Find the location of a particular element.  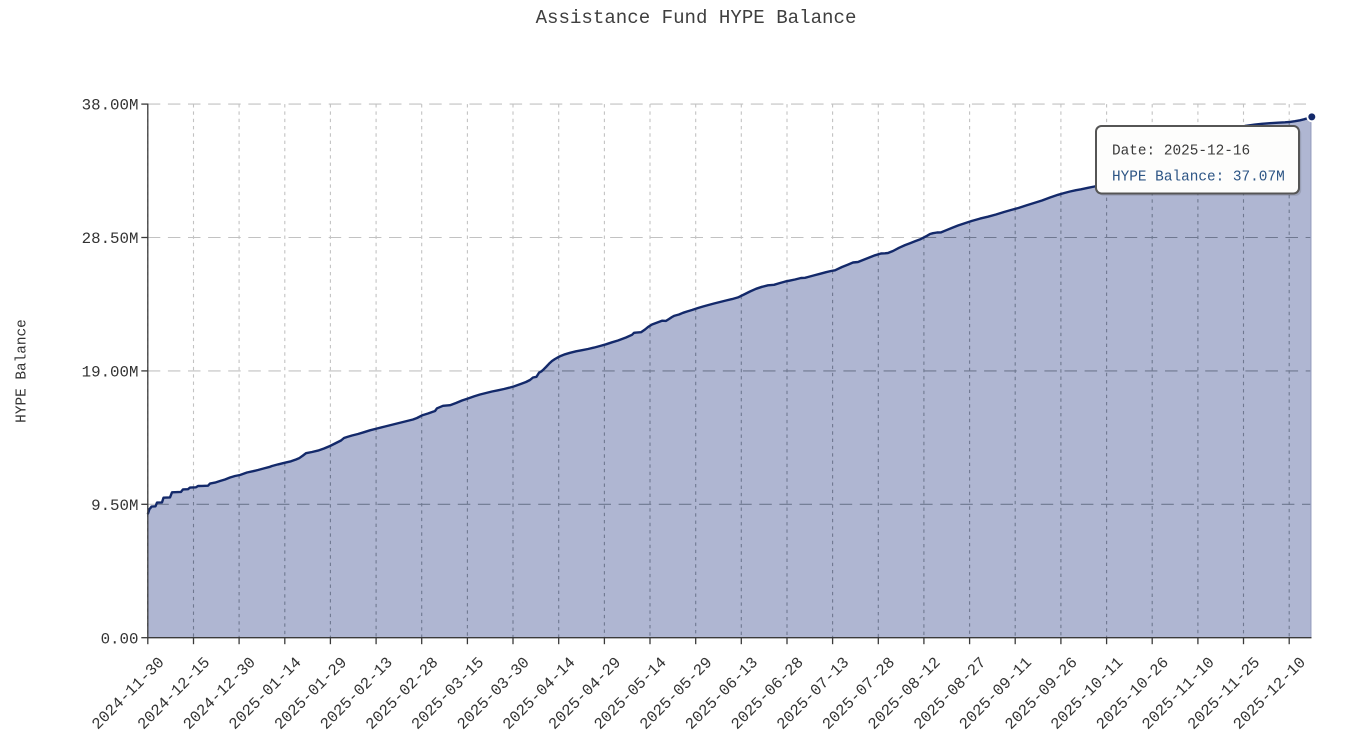

svg-text: Assistance Fund HYPE Balance is located at coordinates (696, 18).